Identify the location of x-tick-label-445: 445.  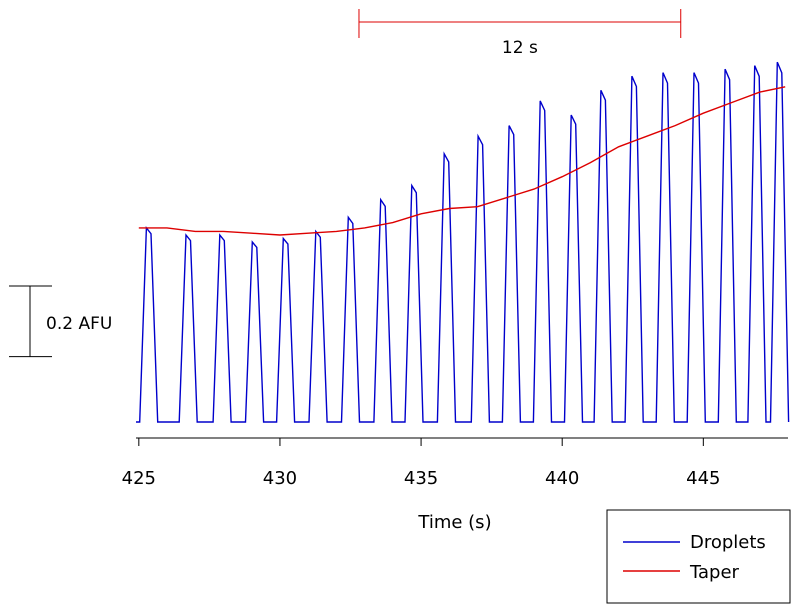
(703, 478).